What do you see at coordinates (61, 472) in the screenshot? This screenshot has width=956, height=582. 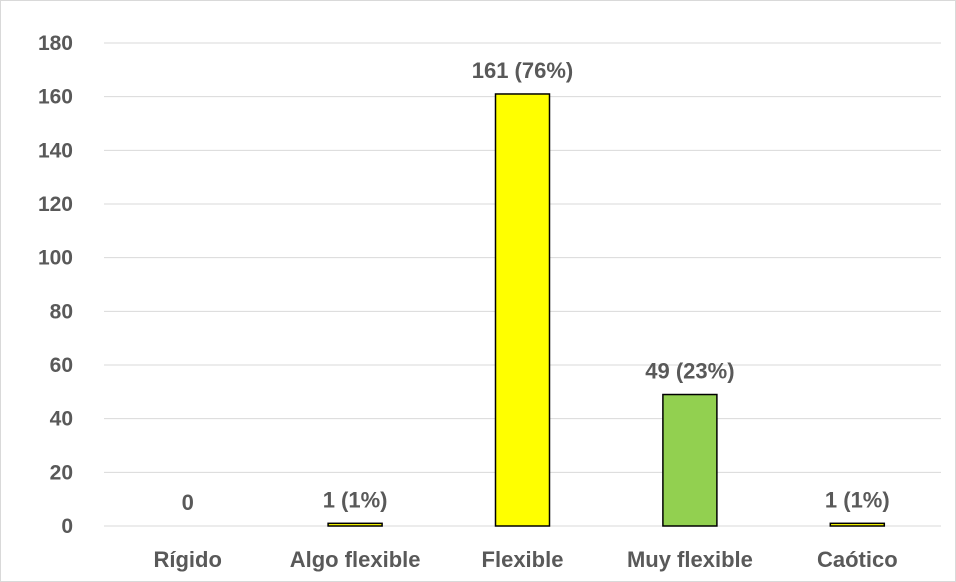 I see `y-tick-label: 20` at bounding box center [61, 472].